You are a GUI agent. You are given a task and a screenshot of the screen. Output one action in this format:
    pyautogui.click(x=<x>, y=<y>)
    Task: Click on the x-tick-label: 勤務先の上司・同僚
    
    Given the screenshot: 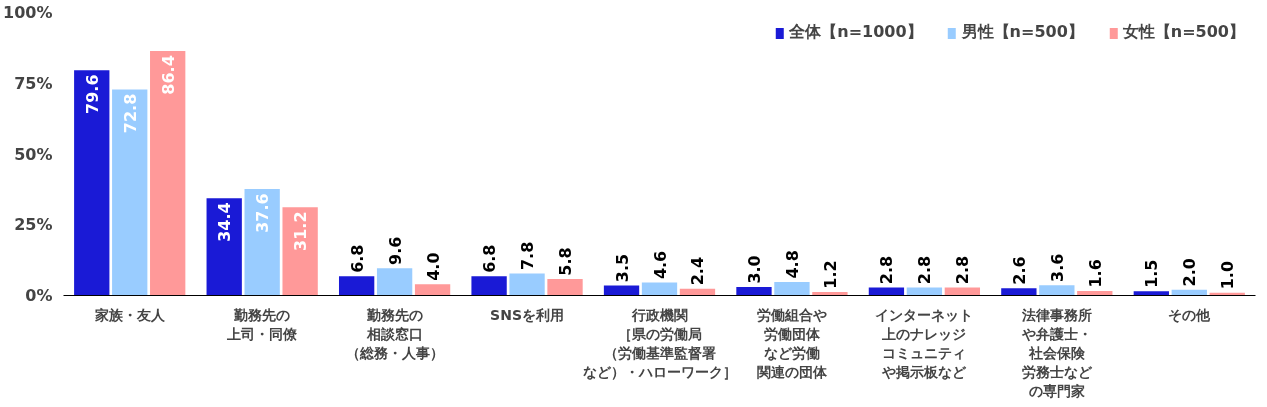 What is the action you would take?
    pyautogui.click(x=262, y=324)
    